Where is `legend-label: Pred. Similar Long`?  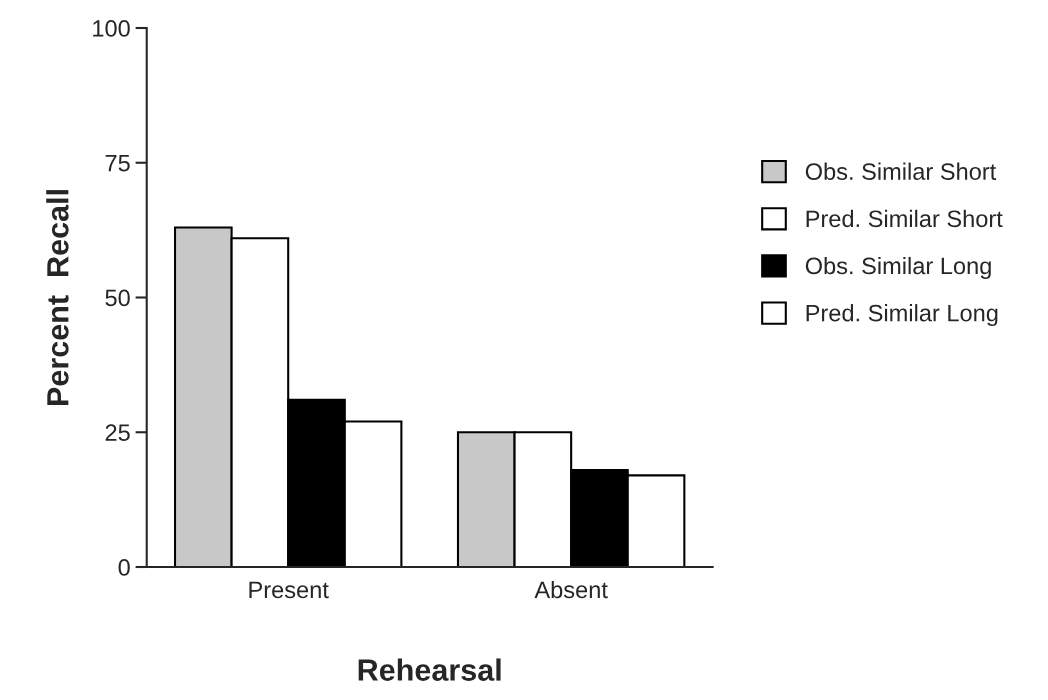
legend-label: Pred. Similar Long is located at coordinates (902, 315).